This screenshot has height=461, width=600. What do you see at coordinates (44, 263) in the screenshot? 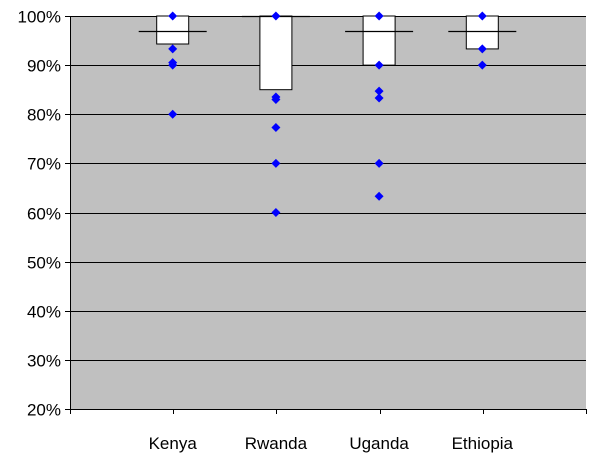
I see `y-tick-label: 50%` at bounding box center [44, 263].